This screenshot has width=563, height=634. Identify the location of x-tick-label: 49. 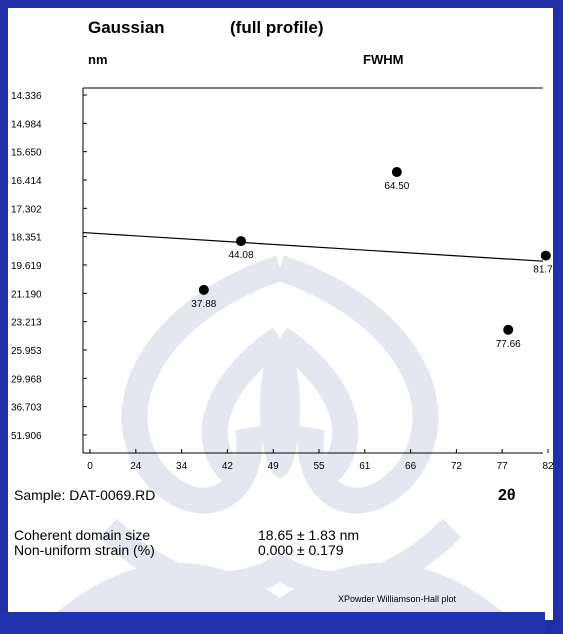
(274, 466).